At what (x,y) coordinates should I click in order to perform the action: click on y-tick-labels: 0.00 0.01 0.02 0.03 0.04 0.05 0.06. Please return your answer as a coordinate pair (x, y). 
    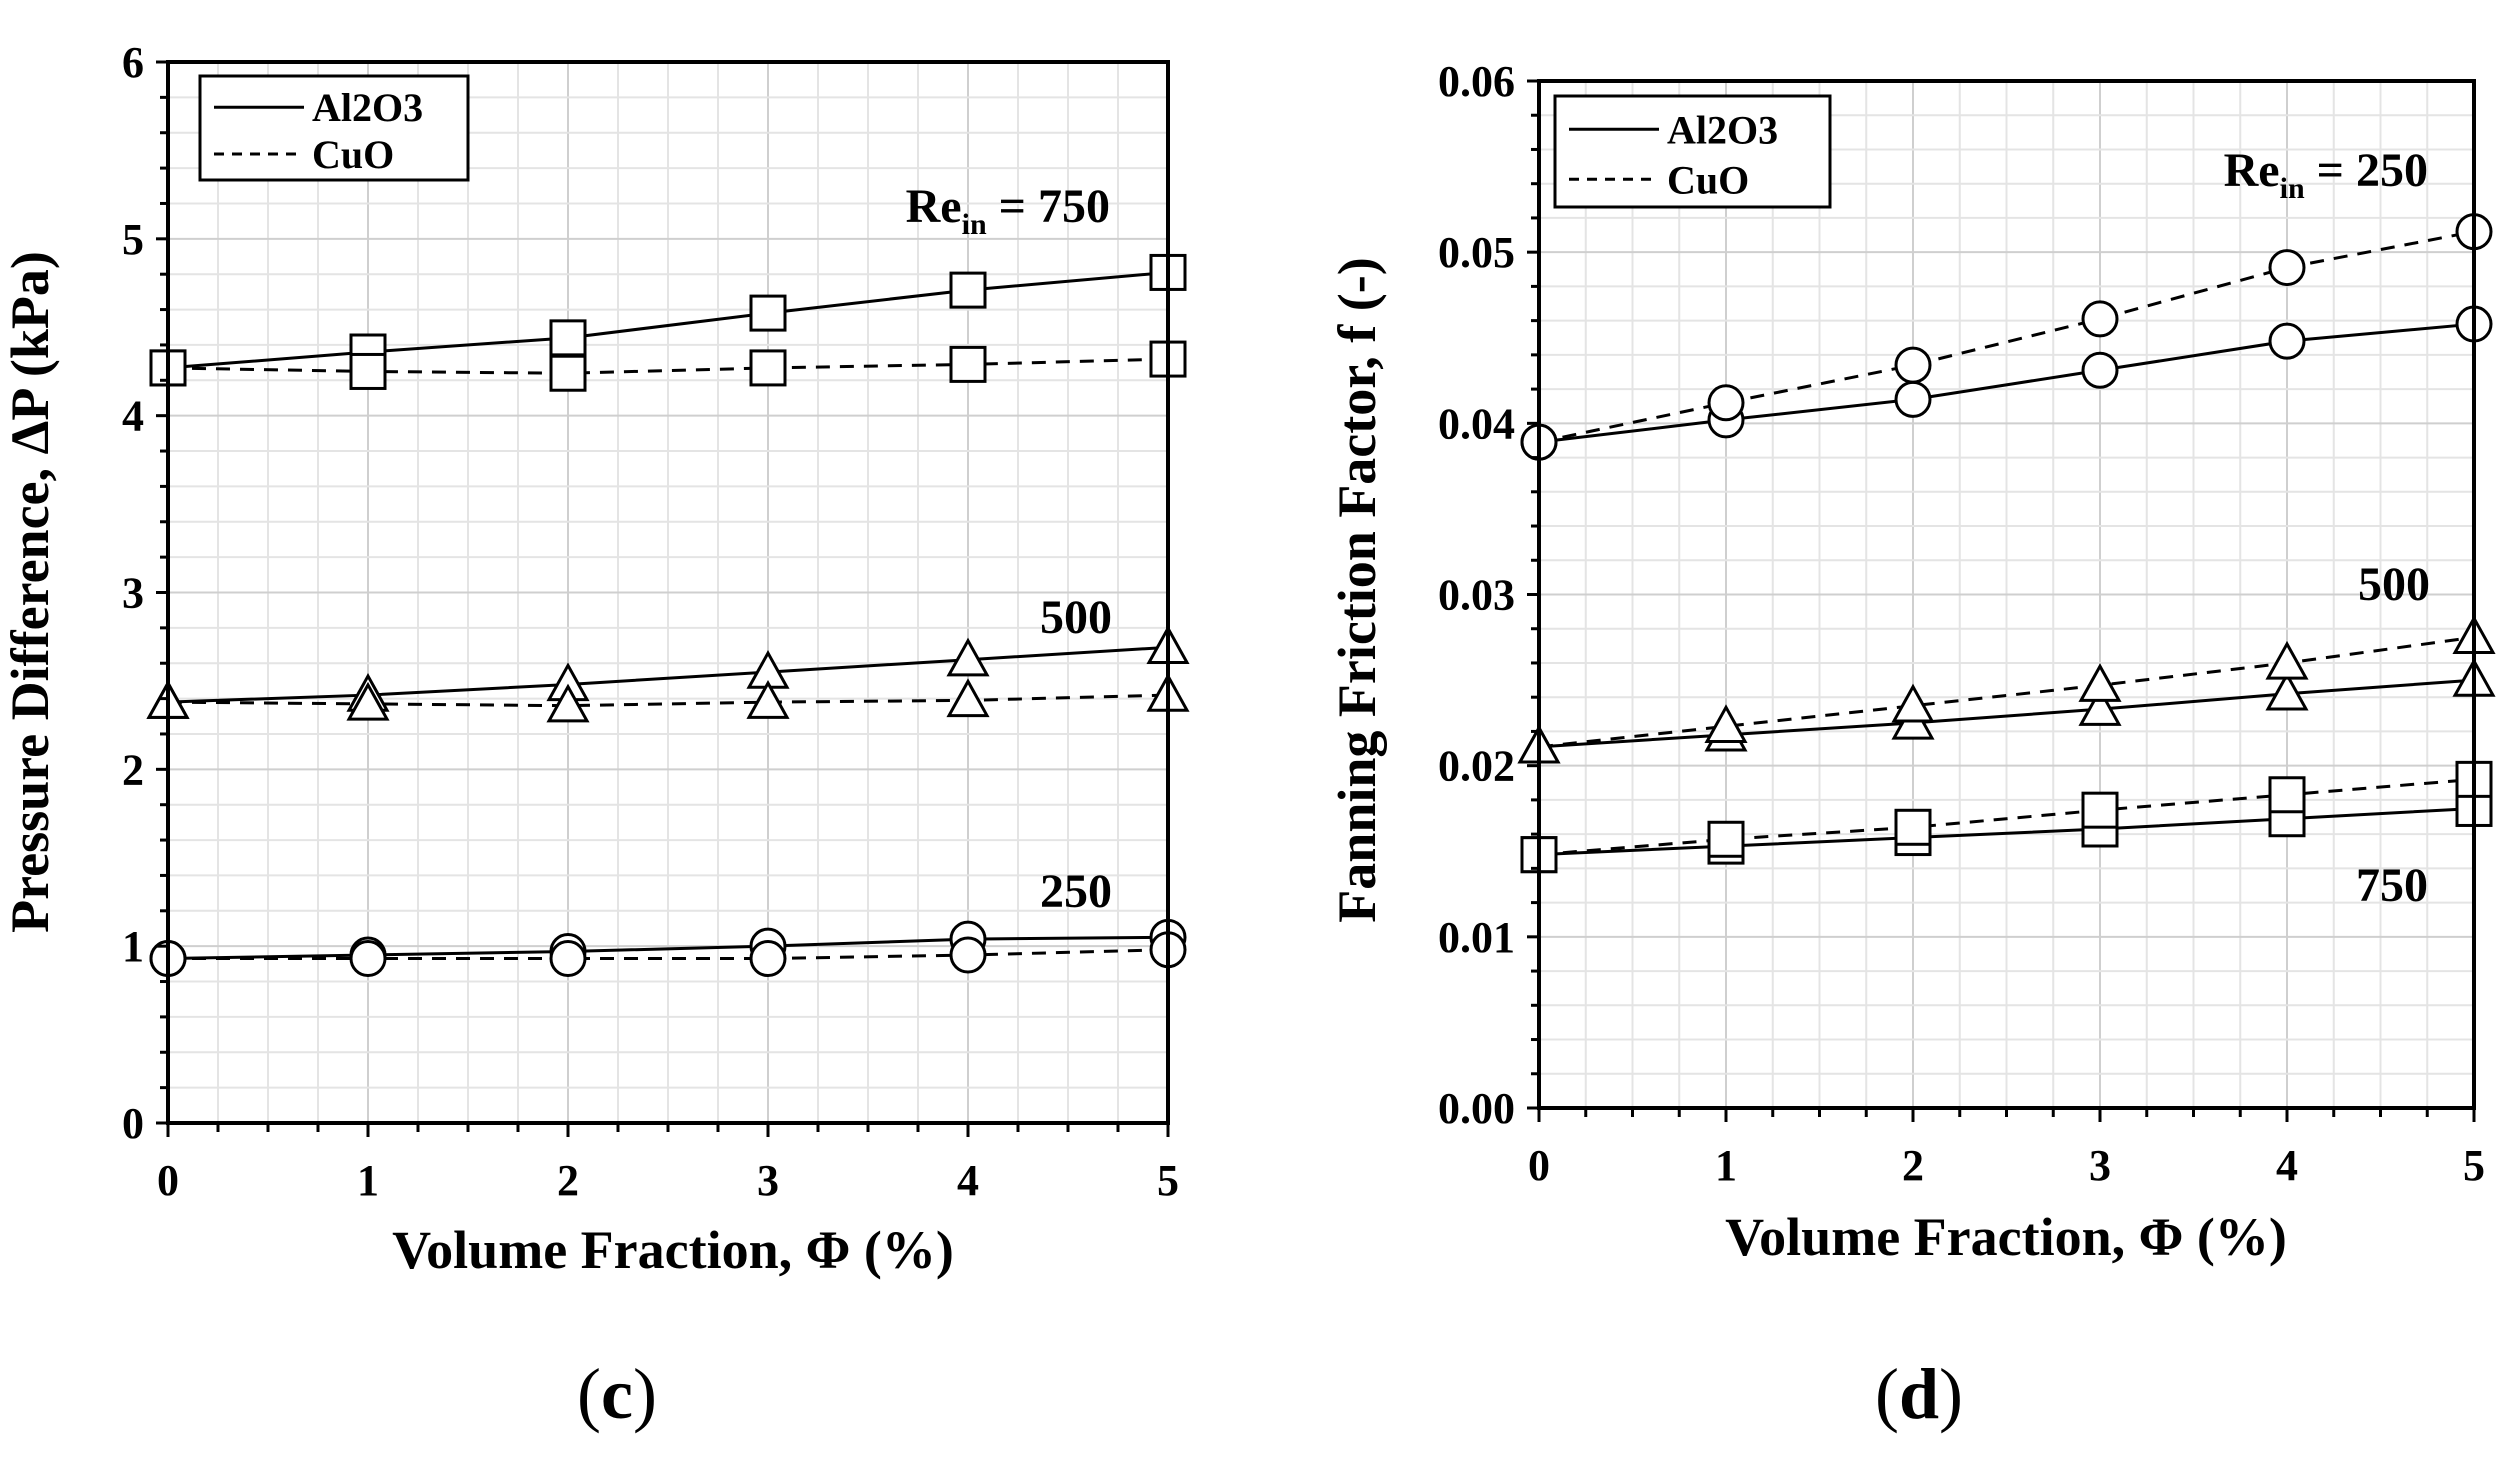
    Looking at the image, I should click on (1488, 595).